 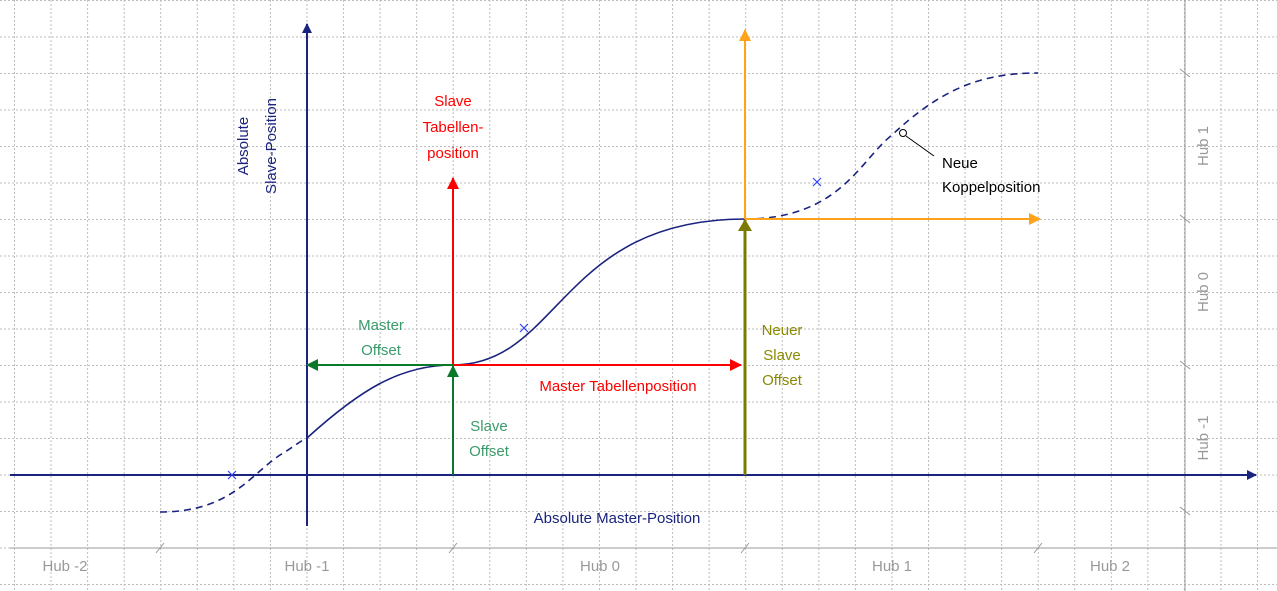 What do you see at coordinates (903, 133) in the screenshot?
I see `coupling-point` at bounding box center [903, 133].